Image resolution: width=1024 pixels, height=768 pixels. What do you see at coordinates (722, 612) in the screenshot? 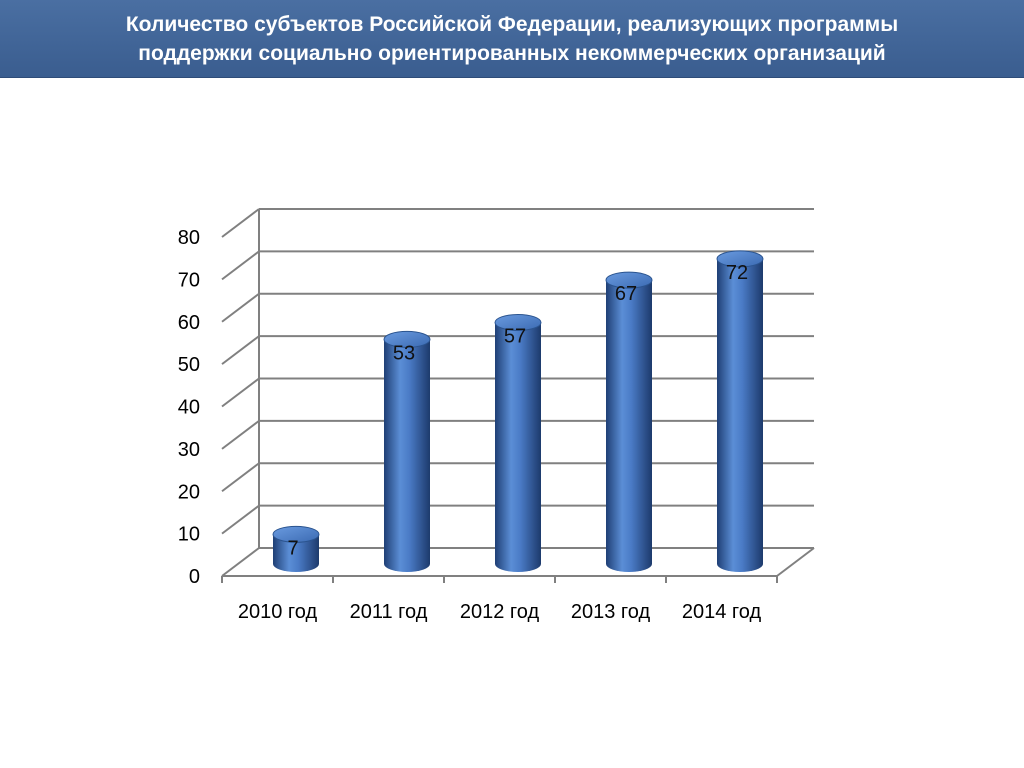
I see `x-tick-label: 2014 год` at bounding box center [722, 612].